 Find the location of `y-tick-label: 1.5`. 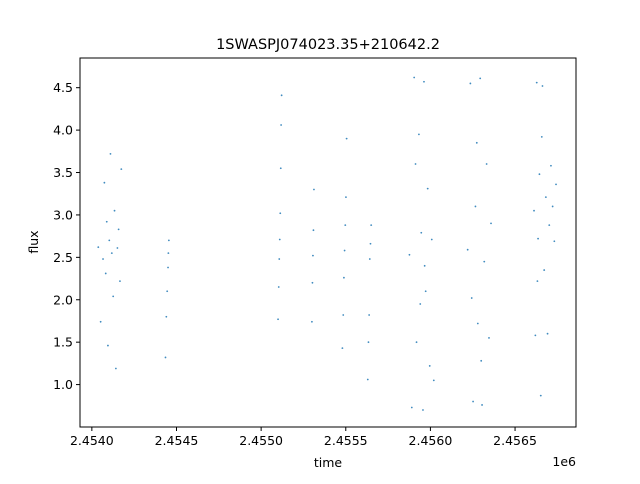

y-tick-label: 1.5 is located at coordinates (63, 342).